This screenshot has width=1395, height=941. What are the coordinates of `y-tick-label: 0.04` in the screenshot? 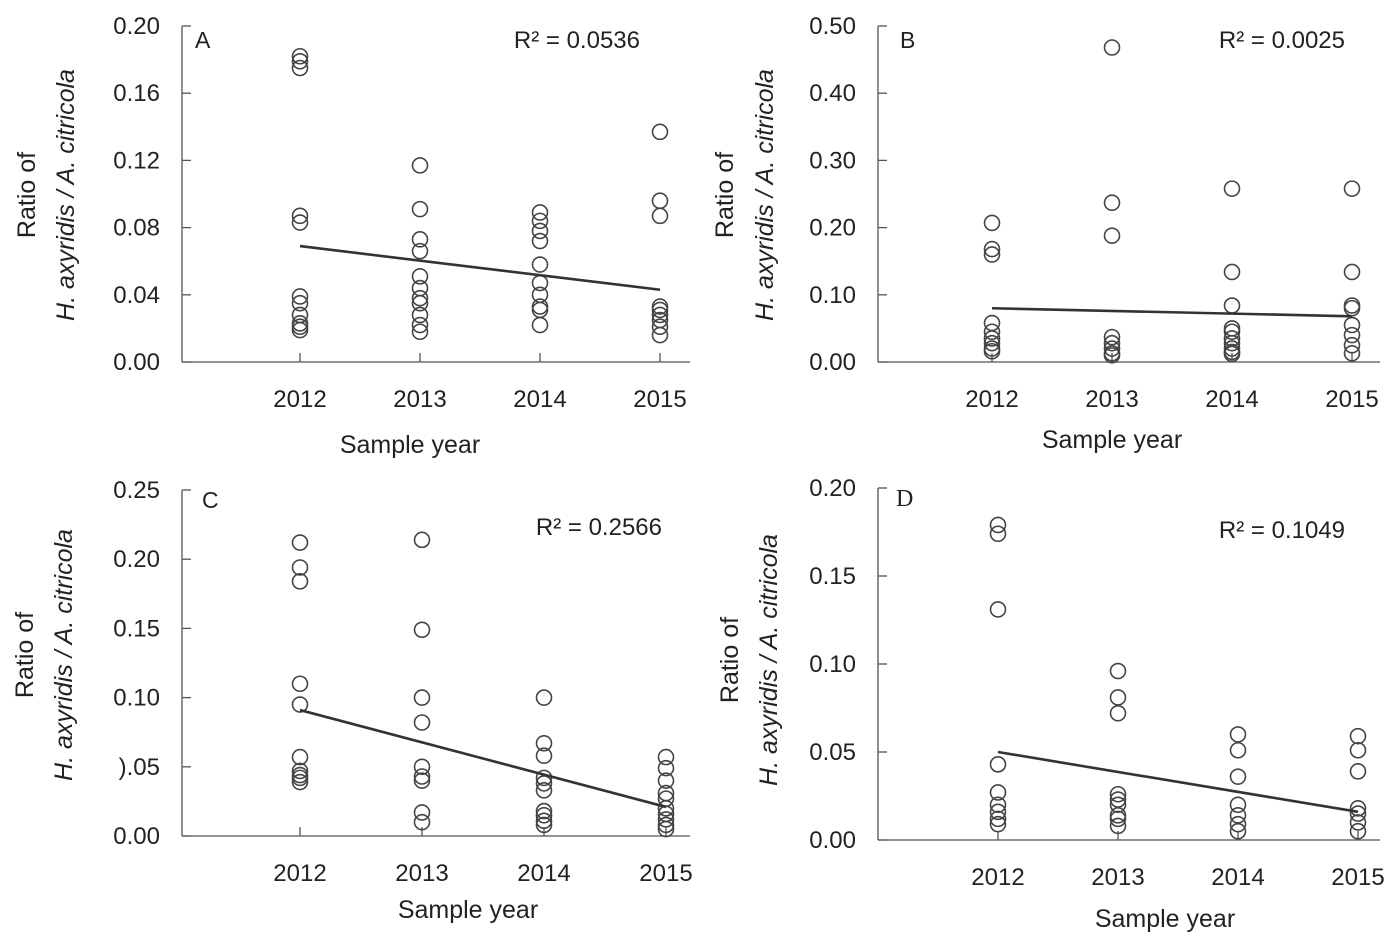 It's located at (136, 295).